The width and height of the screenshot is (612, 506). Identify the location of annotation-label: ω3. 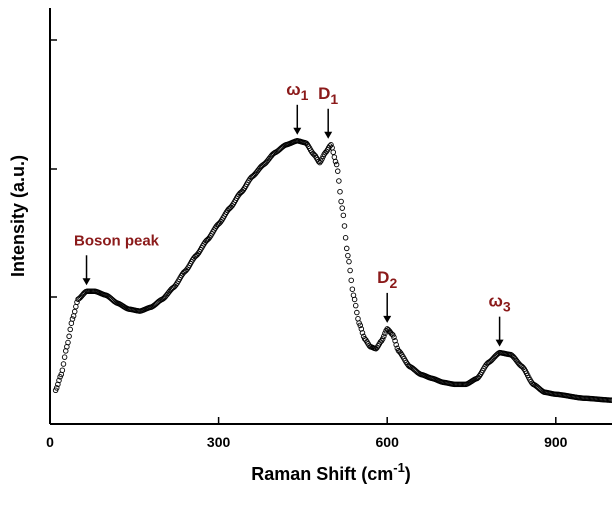
(500, 303).